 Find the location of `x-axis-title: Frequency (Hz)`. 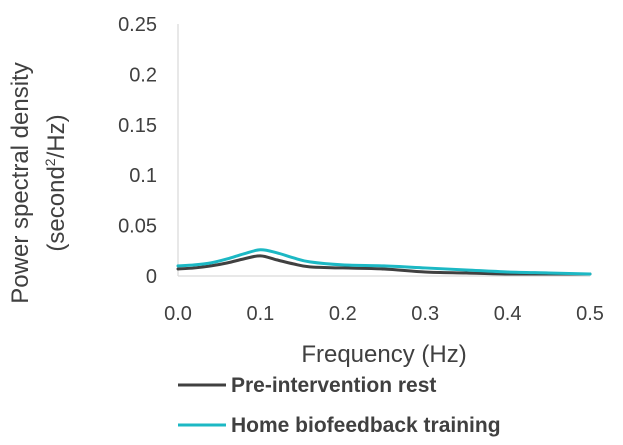

x-axis-title: Frequency (Hz) is located at coordinates (383, 354).